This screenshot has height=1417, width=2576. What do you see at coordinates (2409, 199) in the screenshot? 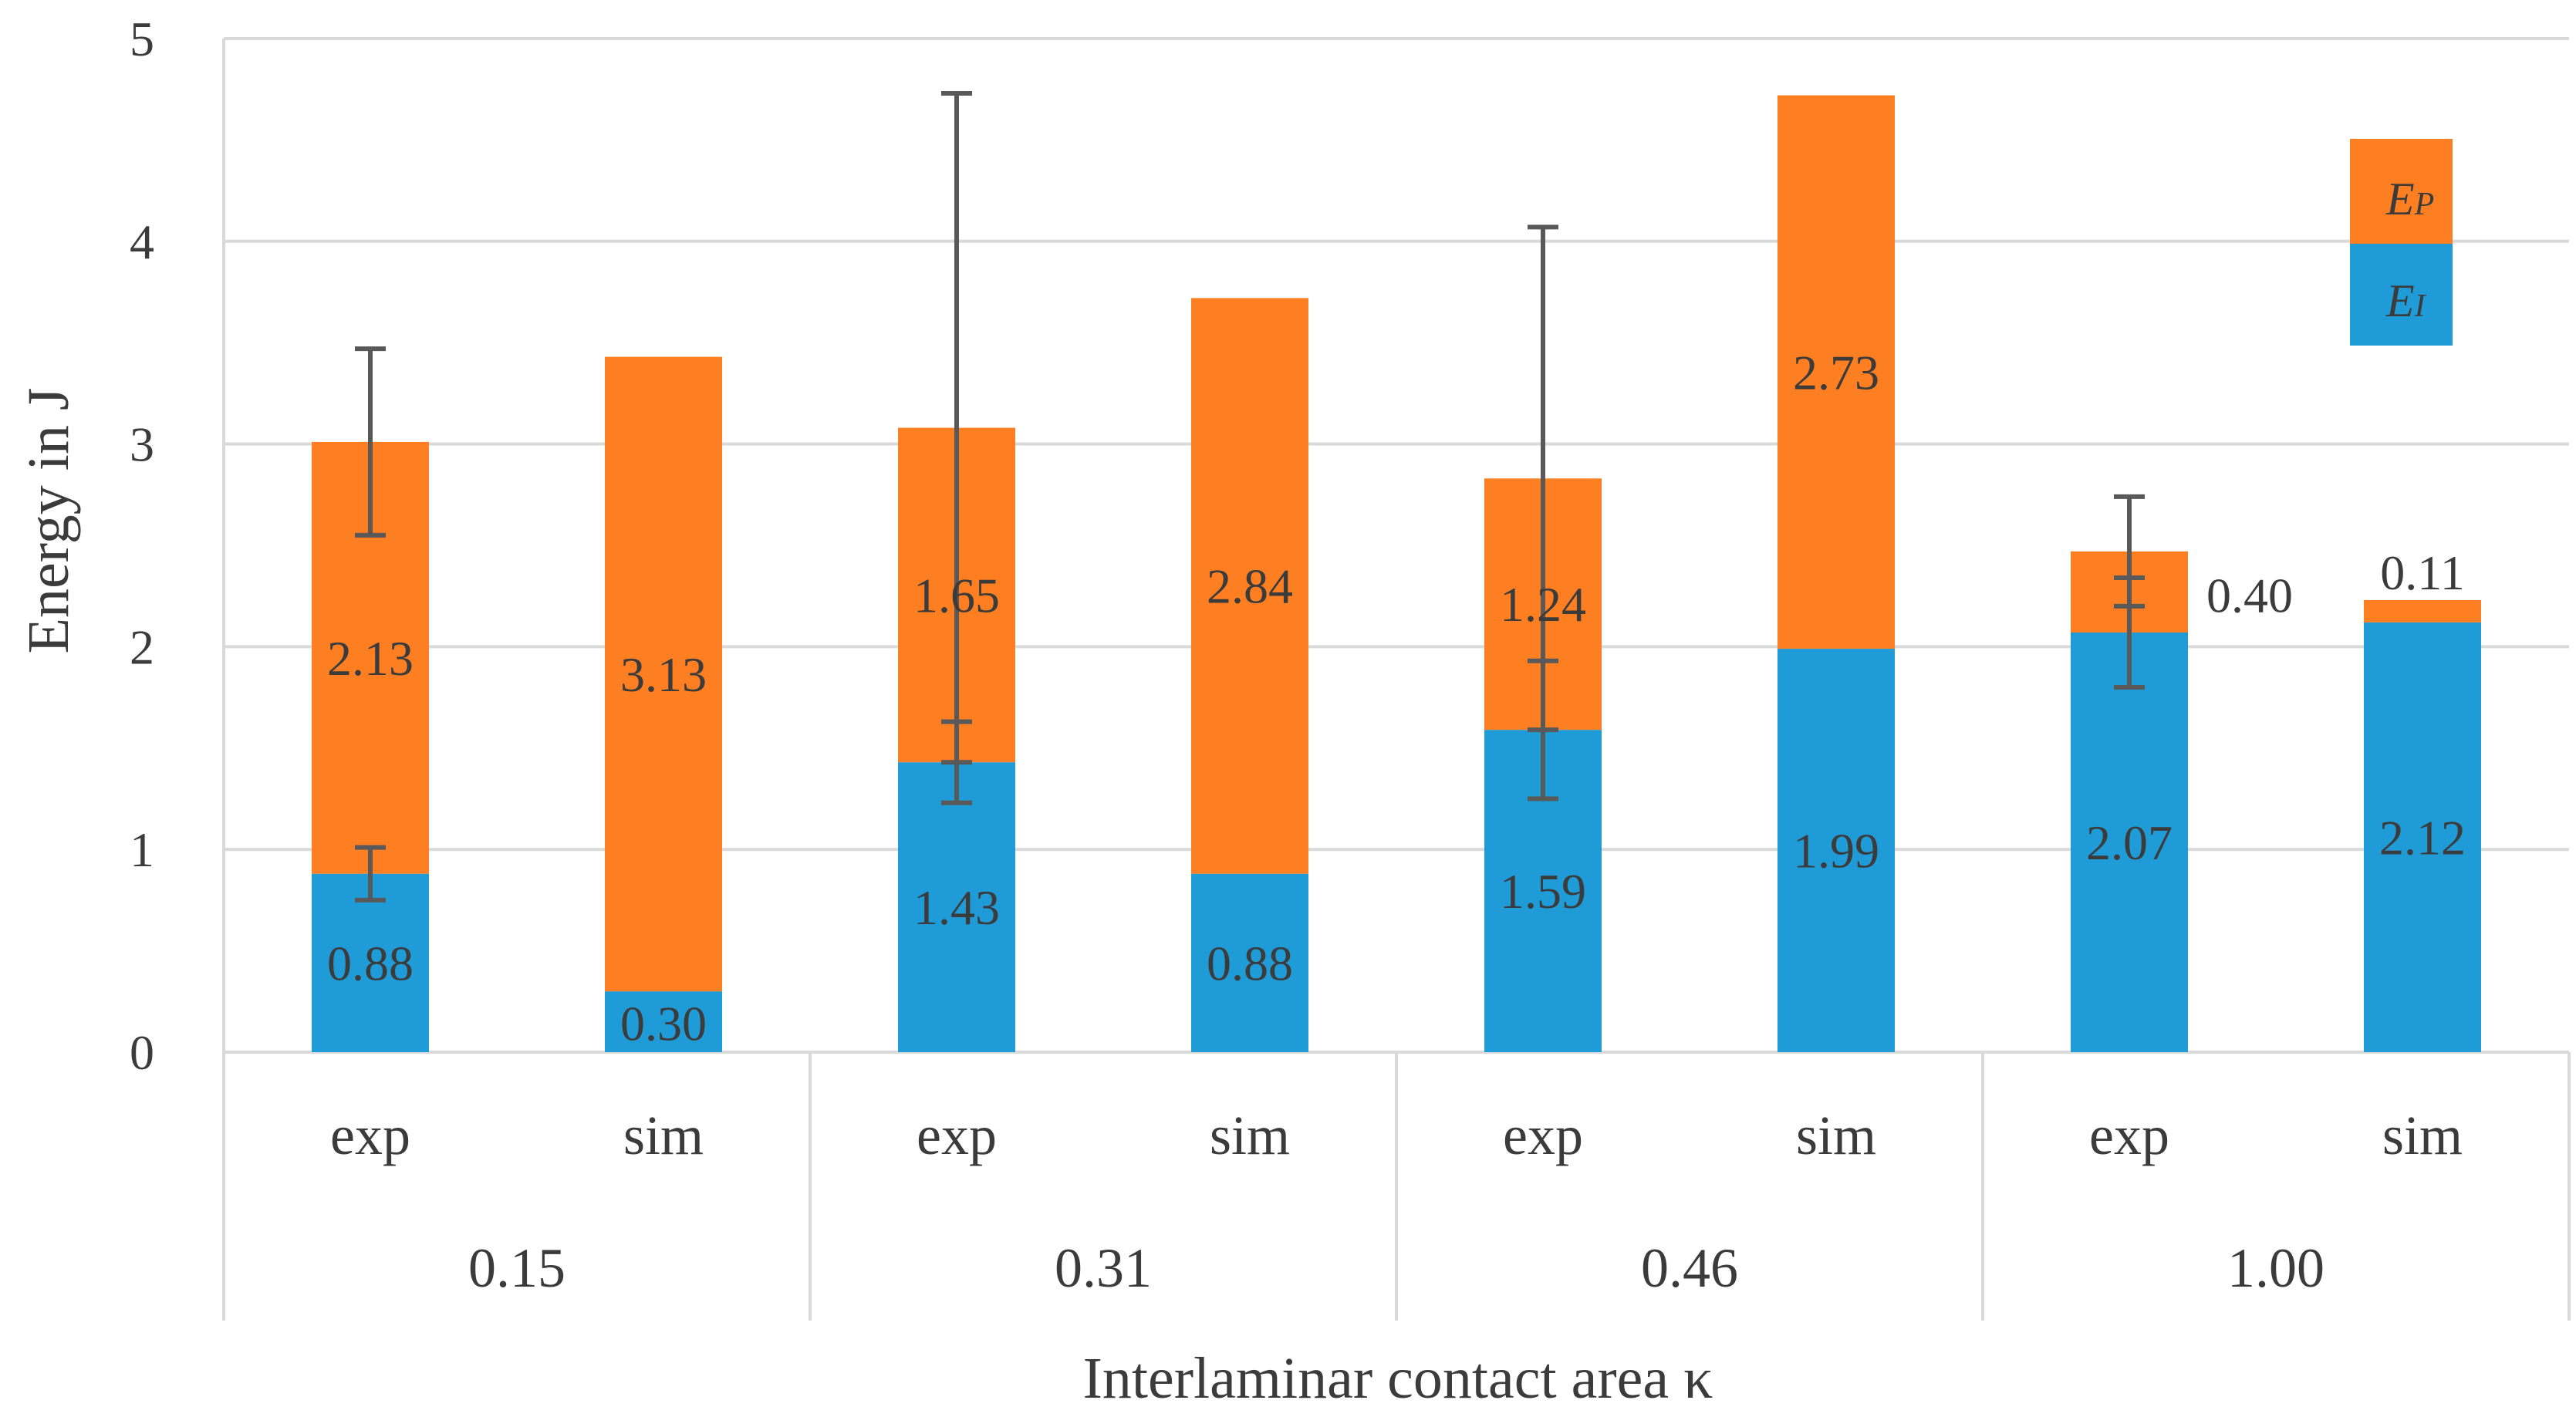
I see `legend-label-ep: EP` at bounding box center [2409, 199].